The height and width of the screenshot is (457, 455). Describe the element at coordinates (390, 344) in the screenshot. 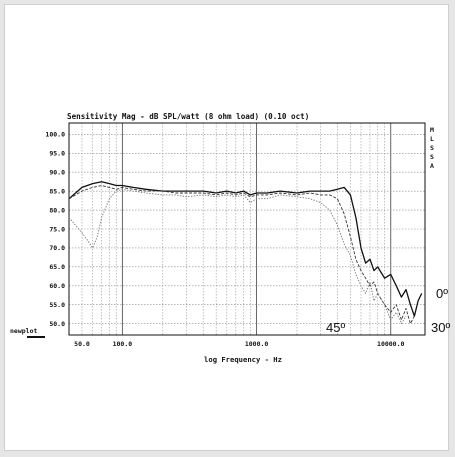

I see `x-tick-label: 10000.0` at that location.